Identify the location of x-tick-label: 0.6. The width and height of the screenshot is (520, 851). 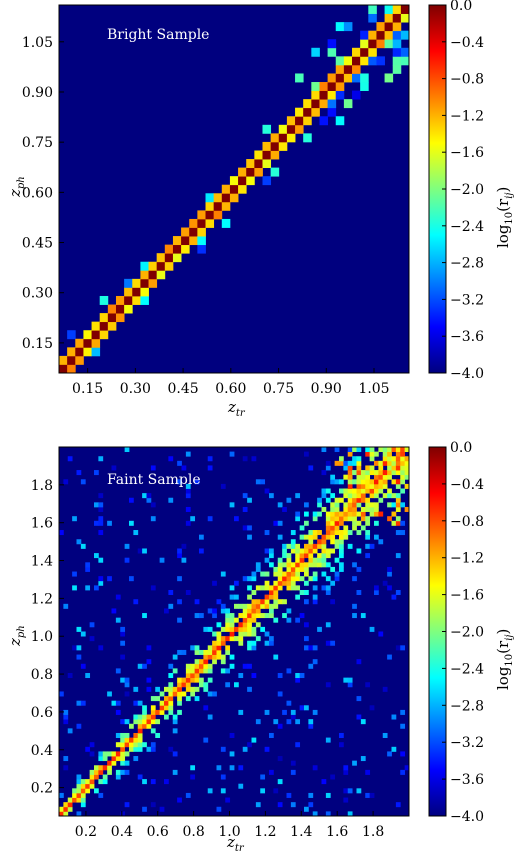
(158, 832).